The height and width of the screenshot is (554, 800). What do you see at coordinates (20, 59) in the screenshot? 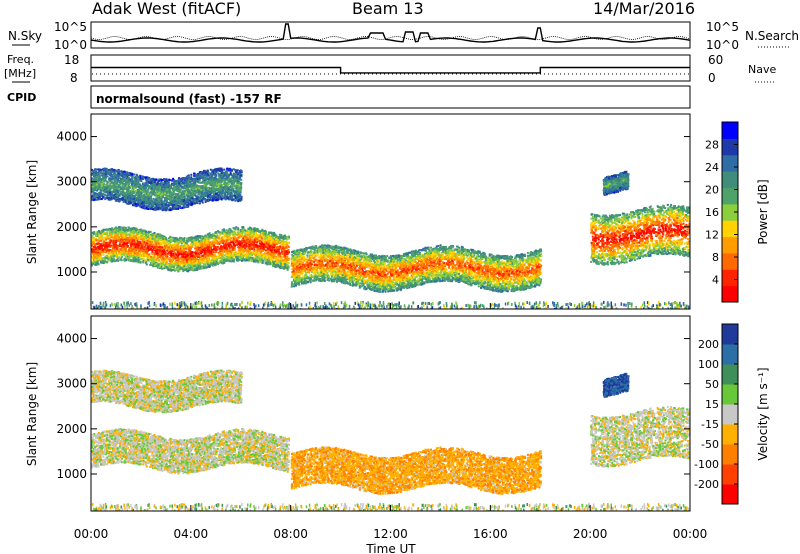
I see `freq-label-line1: Freq.` at bounding box center [20, 59].